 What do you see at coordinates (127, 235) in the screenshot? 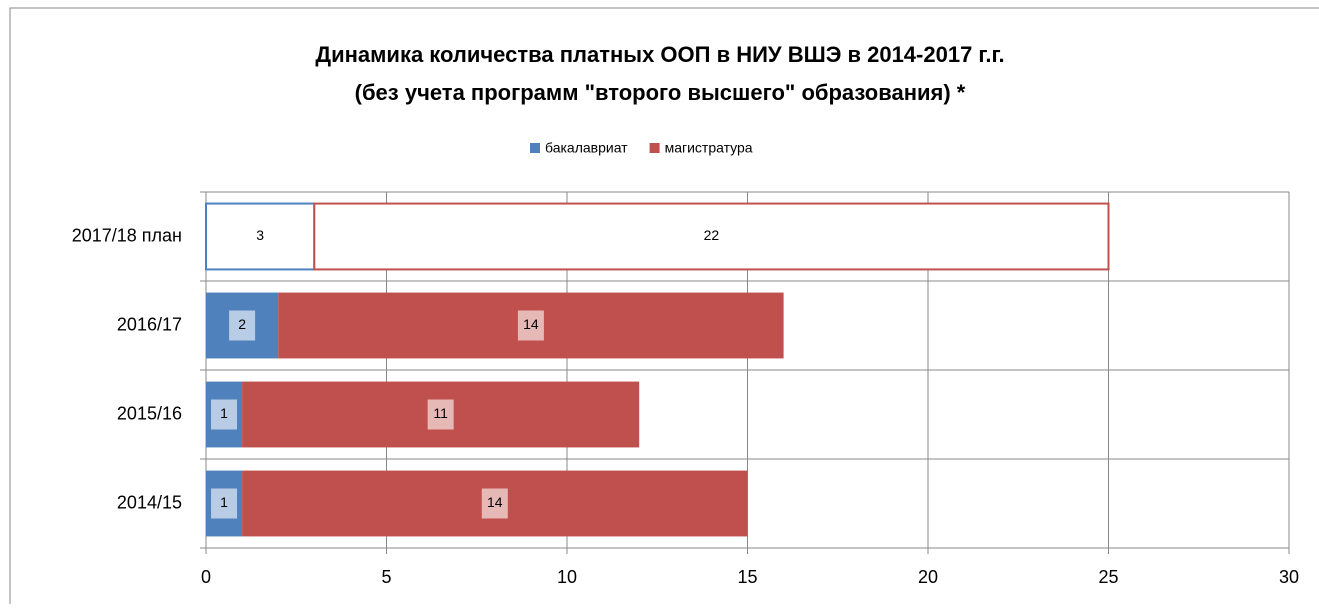
I see `y-tick-label: 2017/18 план` at bounding box center [127, 235].